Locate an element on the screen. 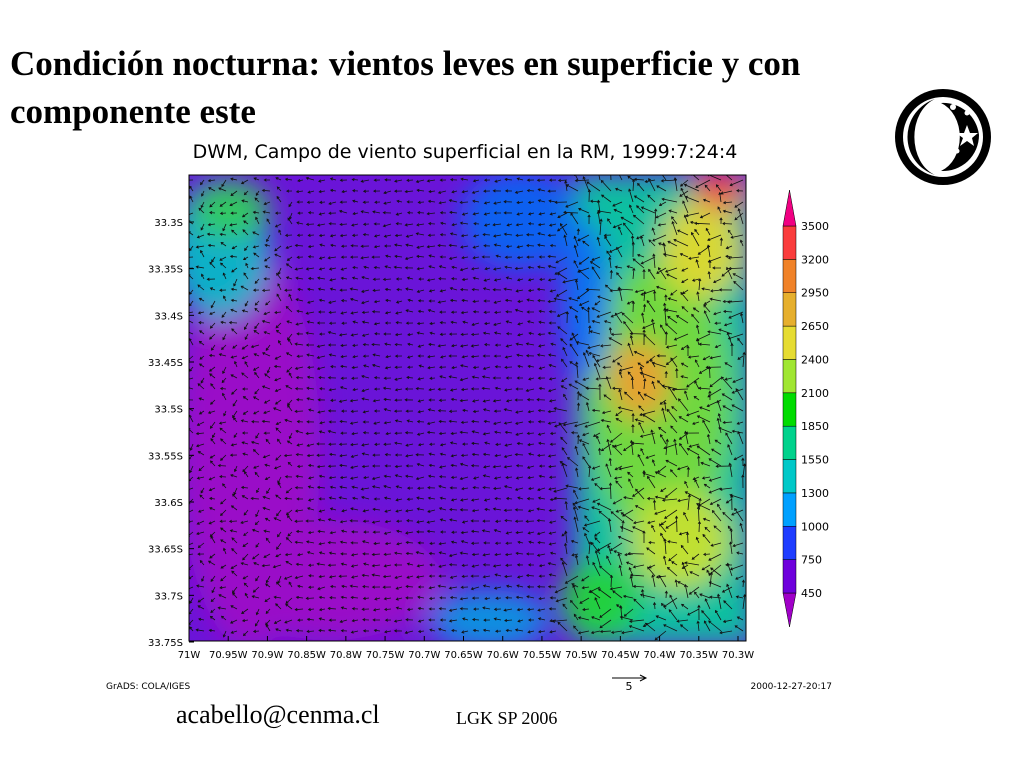 The height and width of the screenshot is (768, 1024). colorbar-label: 2650 is located at coordinates (815, 326).